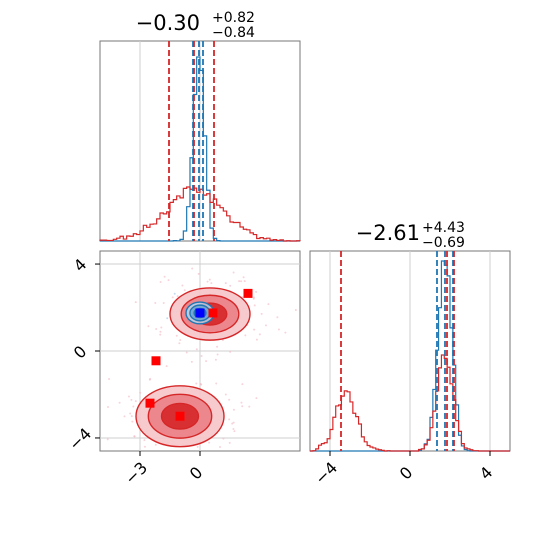  Describe the element at coordinates (191, 141) in the screenshot. I see `quantile-lines` at that location.